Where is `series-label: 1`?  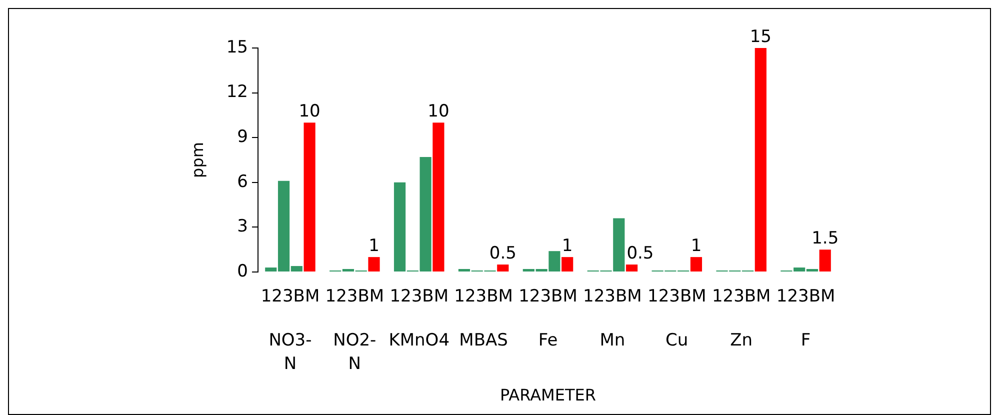 series-label: 1 is located at coordinates (266, 296).